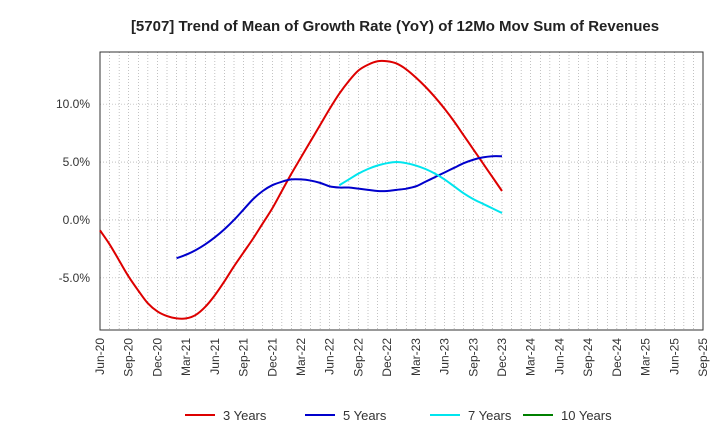 The image size is (720, 440). I want to click on x-tick-label: Mar-21, so click(186, 357).